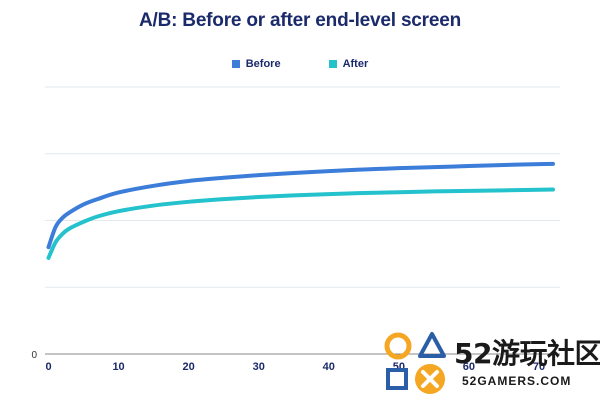 Image resolution: width=600 pixels, height=400 pixels. I want to click on x-tick-label: 70, so click(539, 367).